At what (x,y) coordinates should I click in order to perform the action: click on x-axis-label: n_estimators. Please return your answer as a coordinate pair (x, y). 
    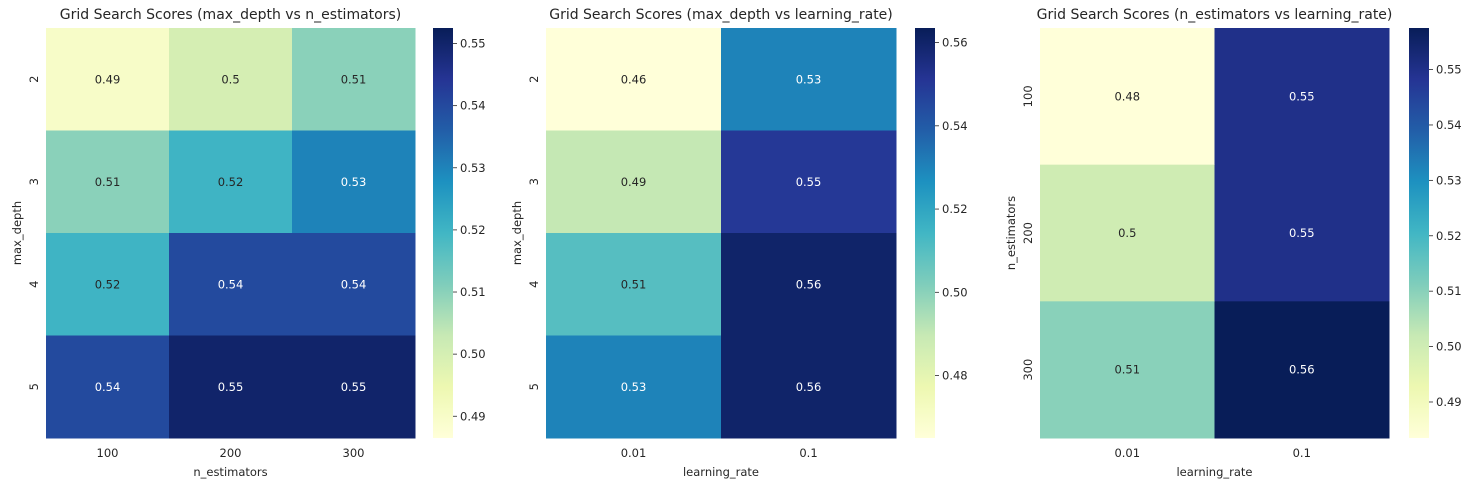
    Looking at the image, I should click on (230, 472).